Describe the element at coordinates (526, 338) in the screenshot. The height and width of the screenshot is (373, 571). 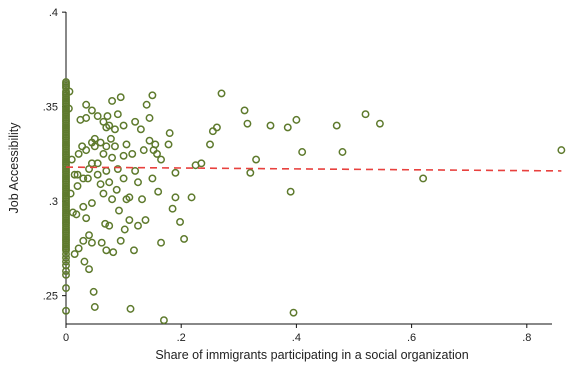
I see `x-tick-label: .8` at that location.